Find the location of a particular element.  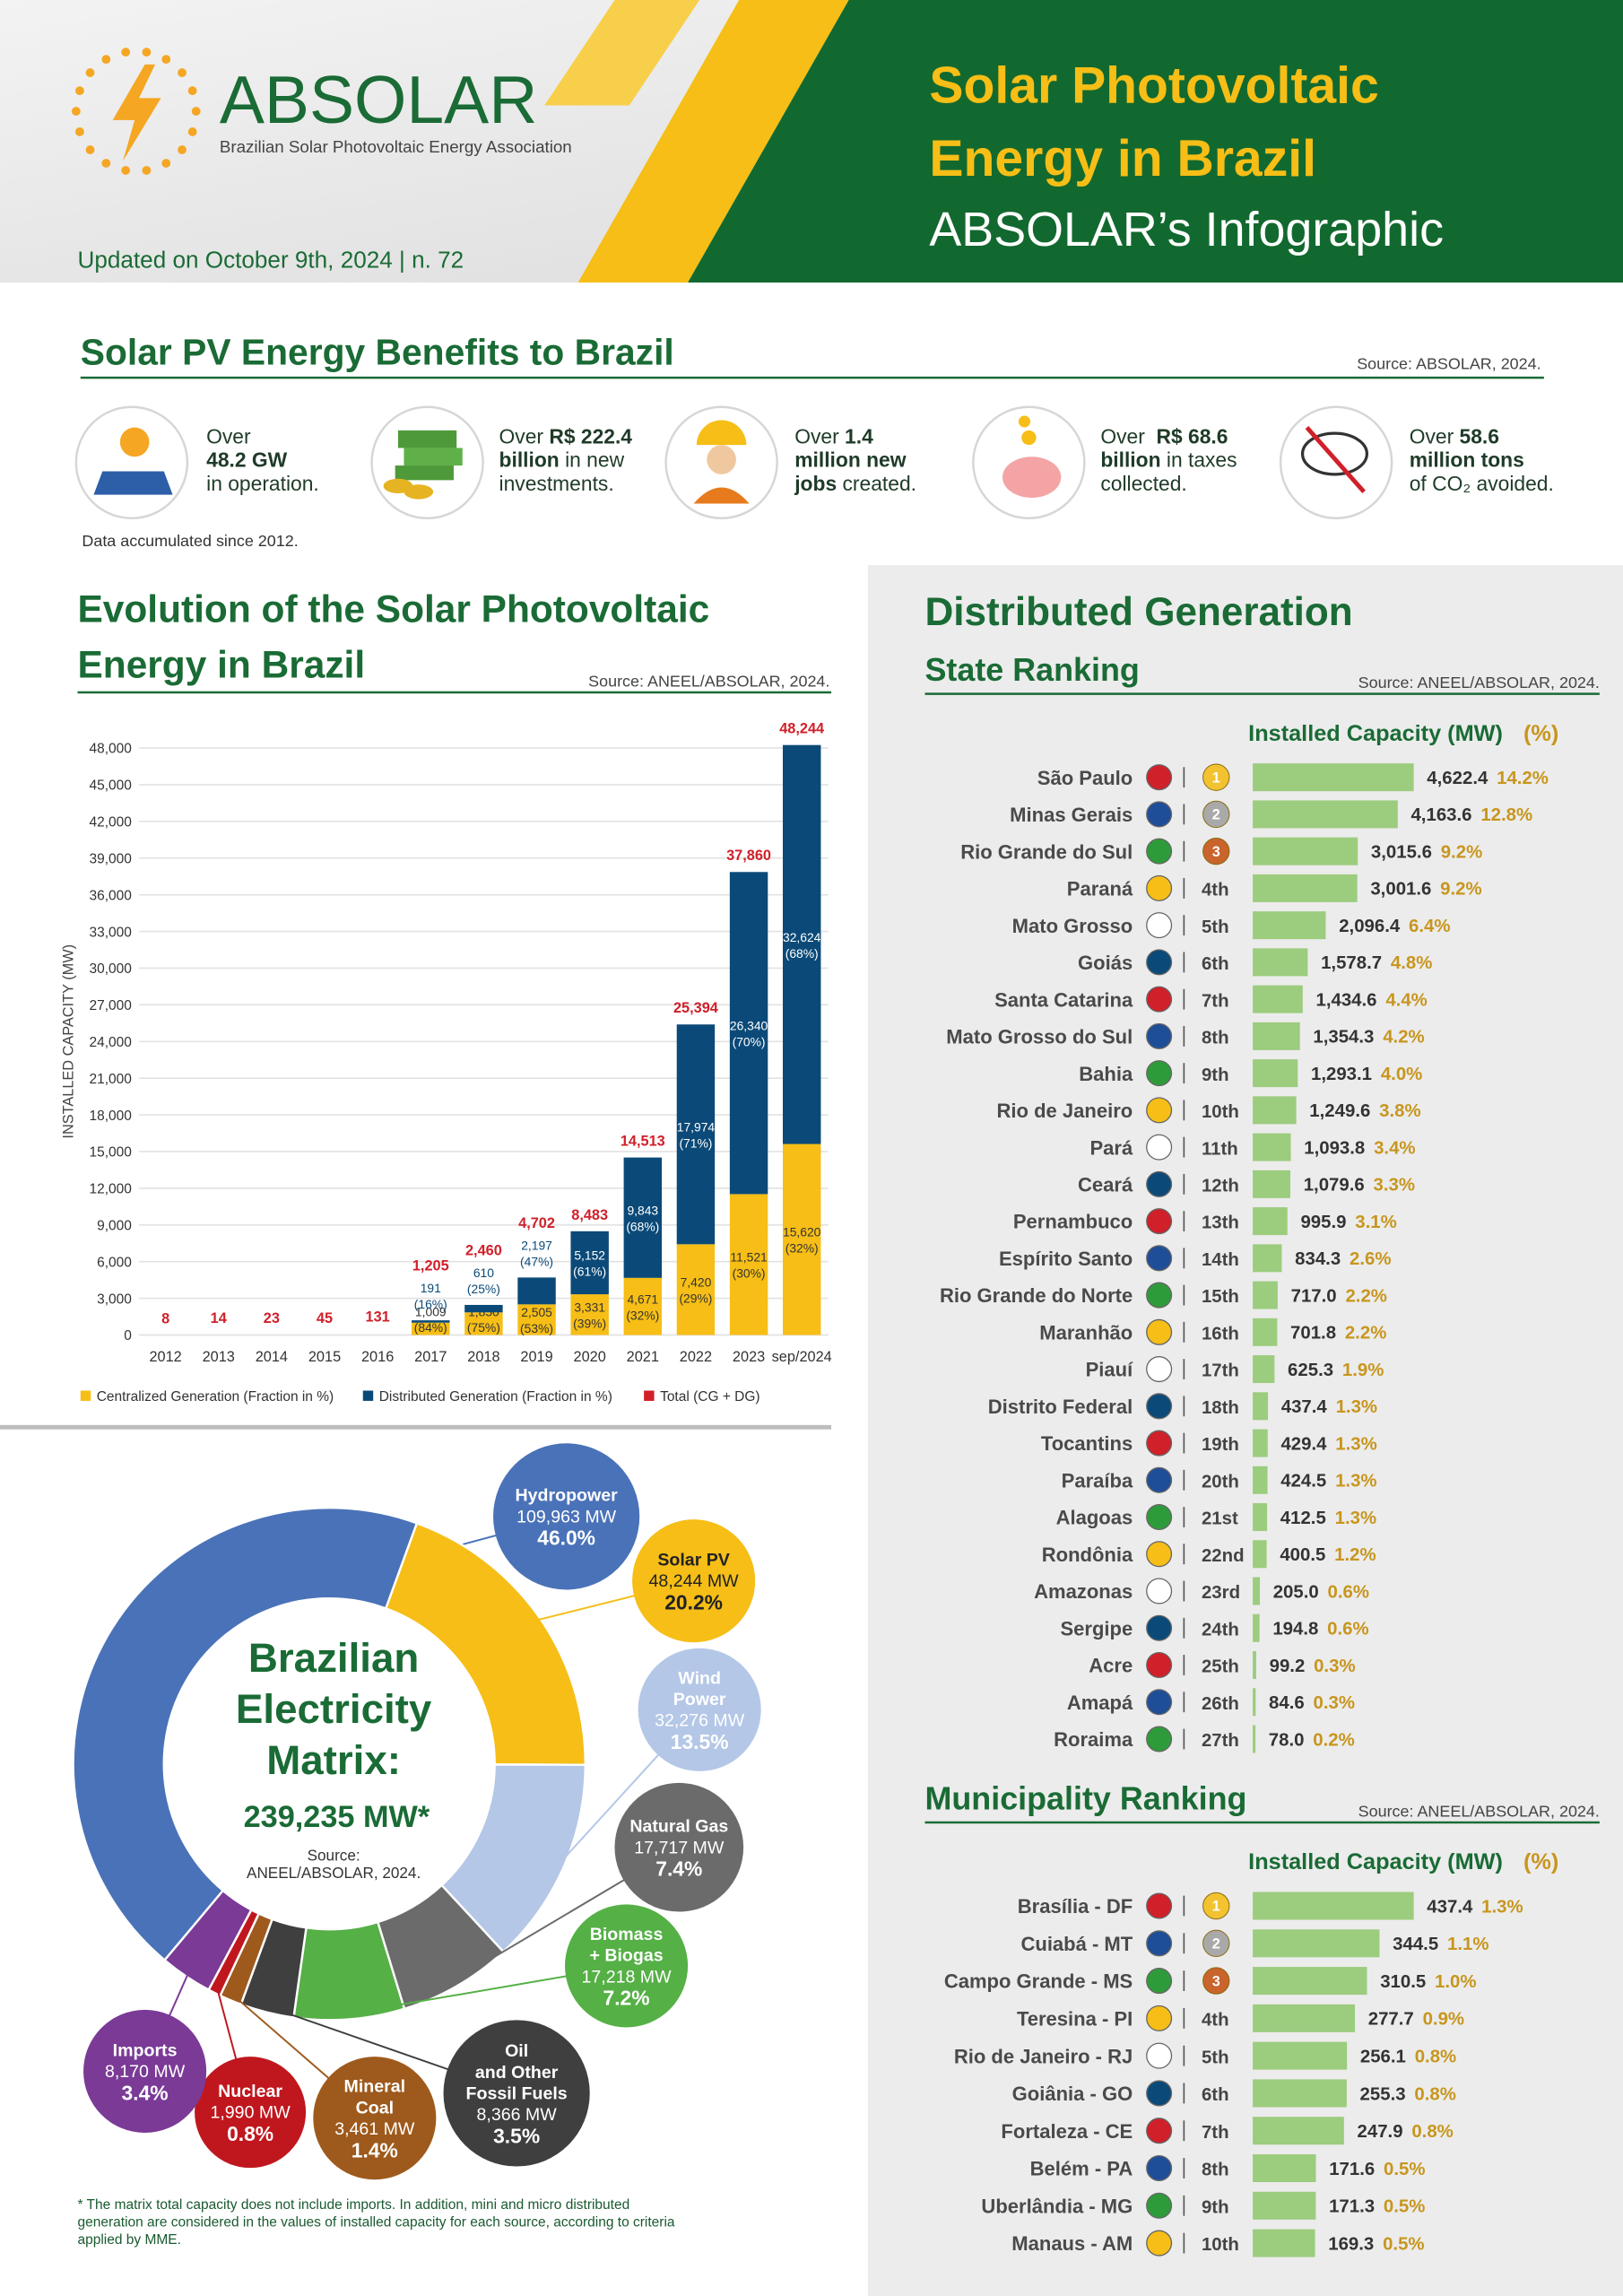

x-tick-label: 2018 is located at coordinates (483, 1357).